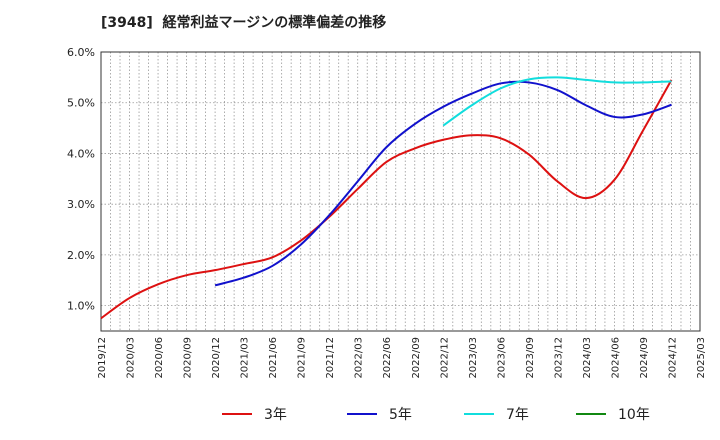 The height and width of the screenshot is (440, 720). Describe the element at coordinates (387, 358) in the screenshot. I see `x-tick-label: 2022/06` at that location.